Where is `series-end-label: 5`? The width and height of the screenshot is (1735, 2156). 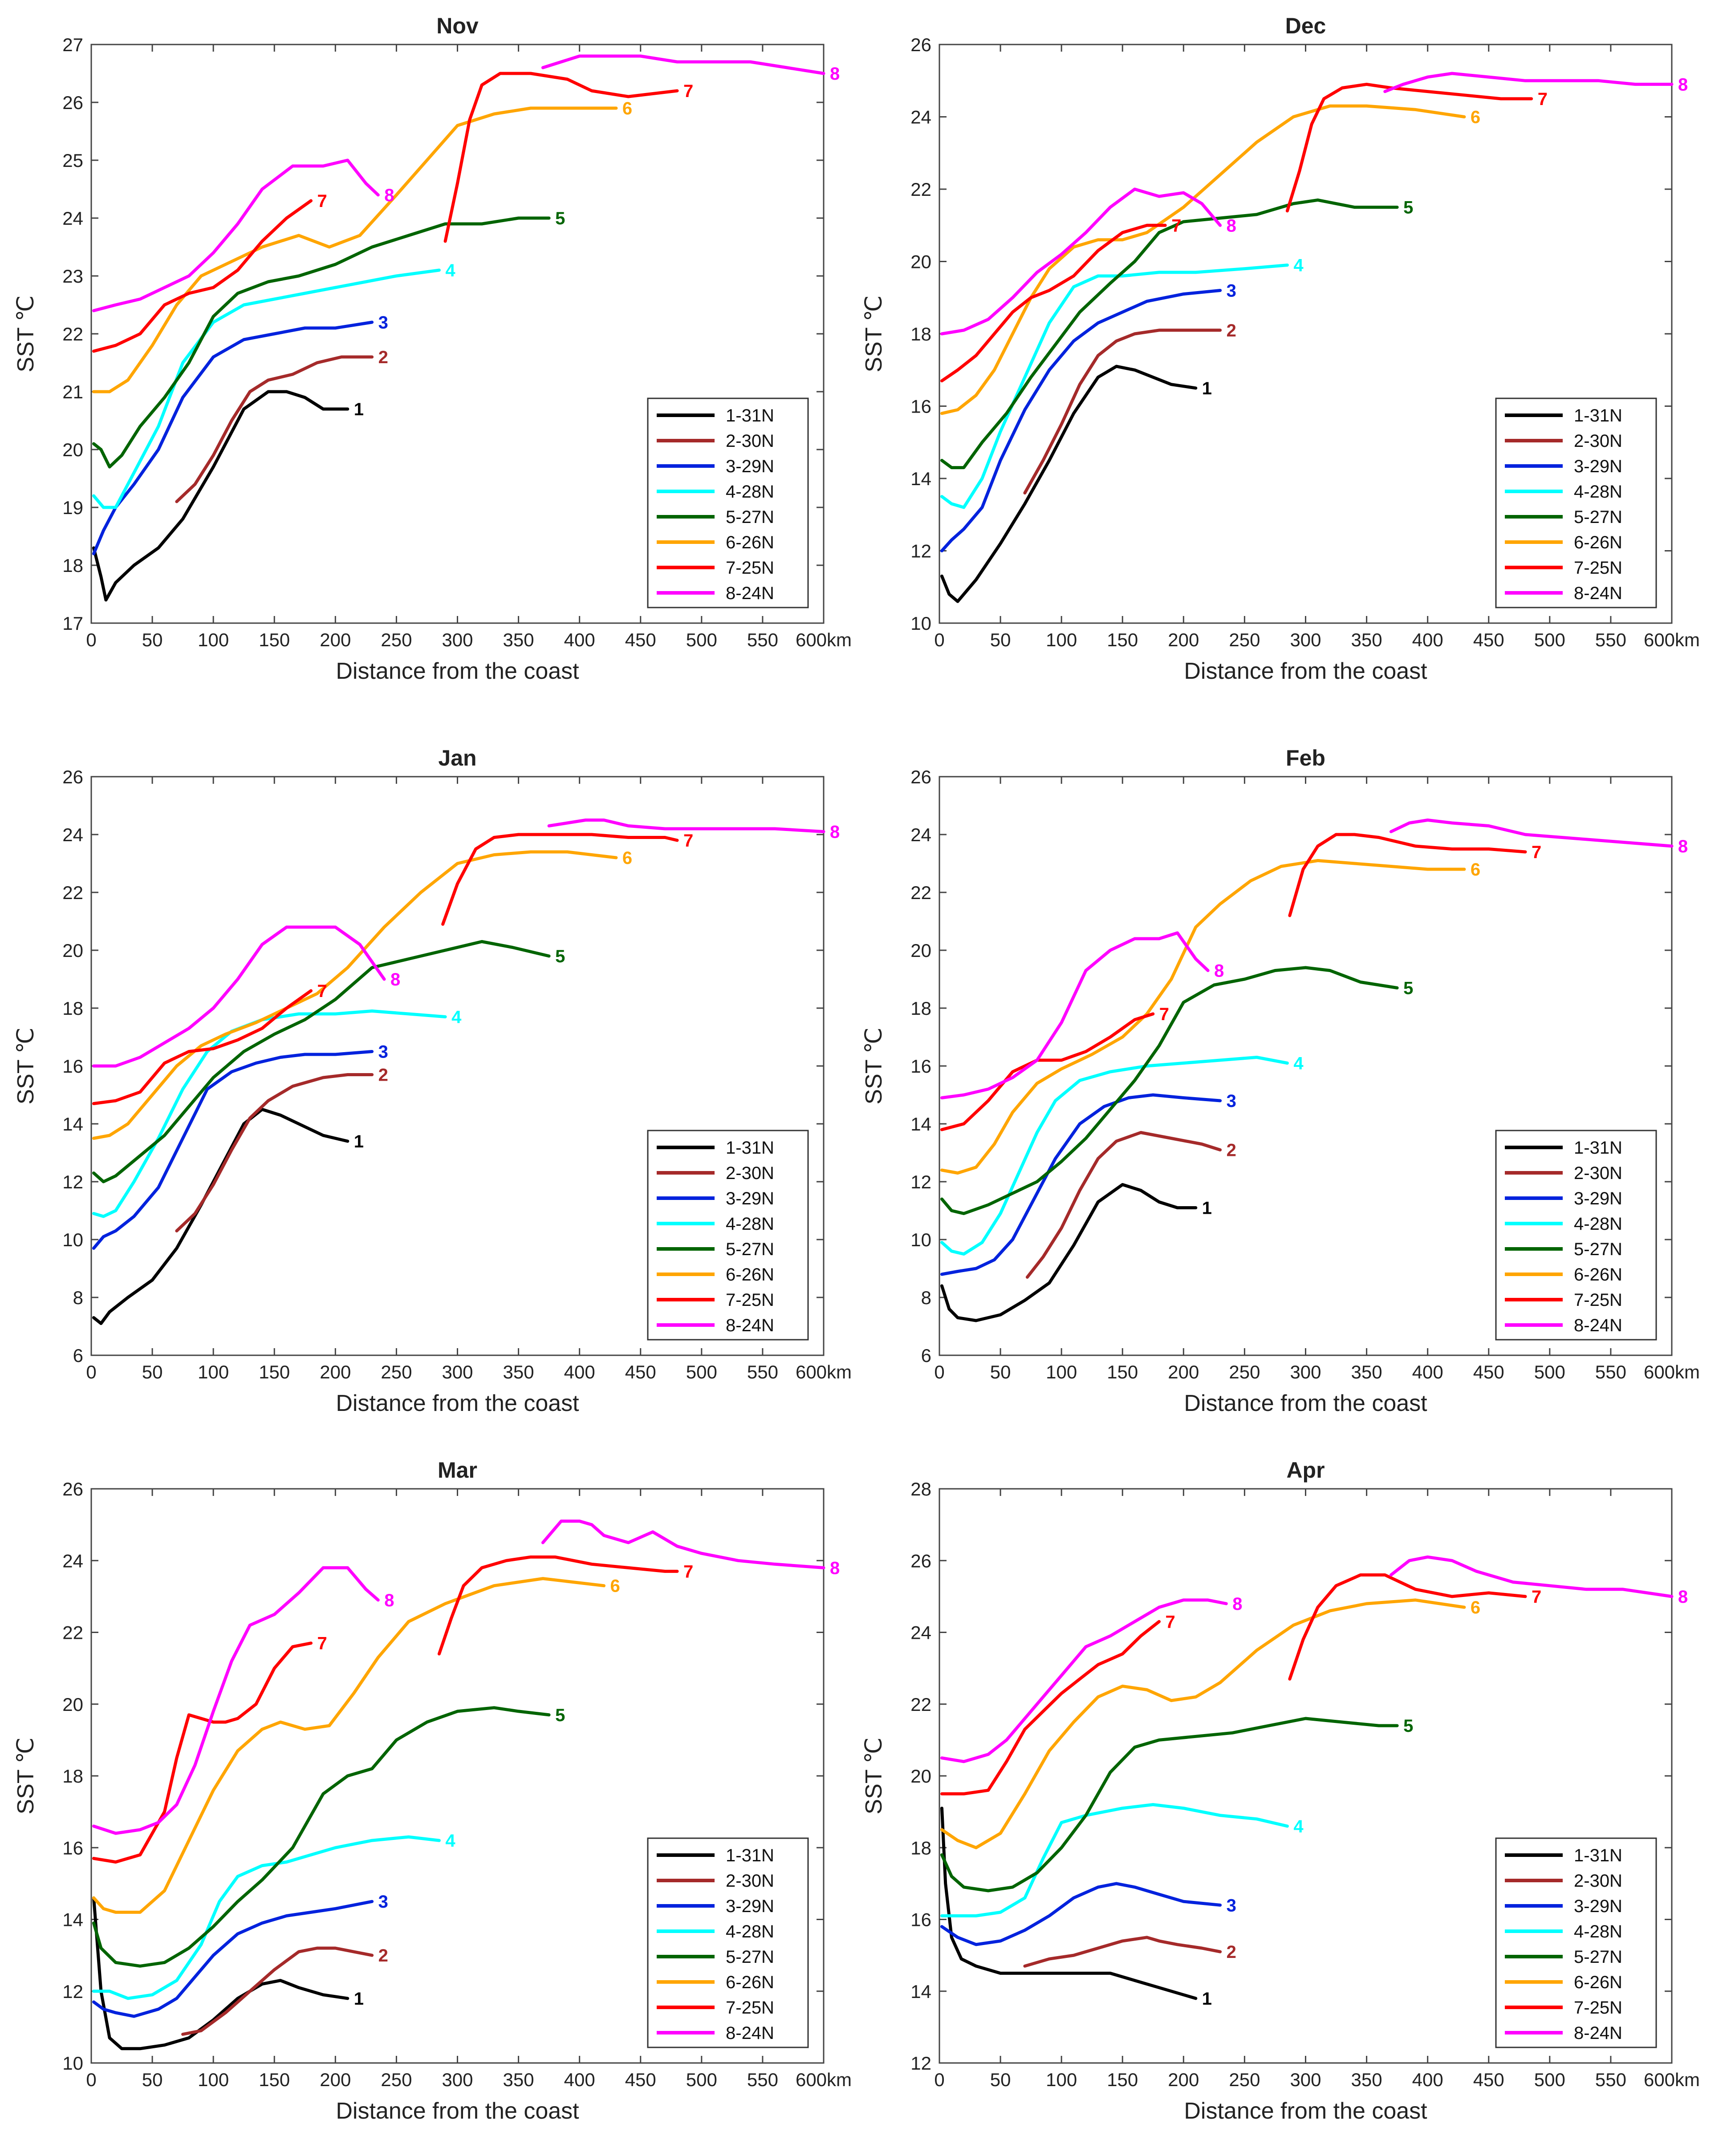 series-end-label: 5 is located at coordinates (560, 956).